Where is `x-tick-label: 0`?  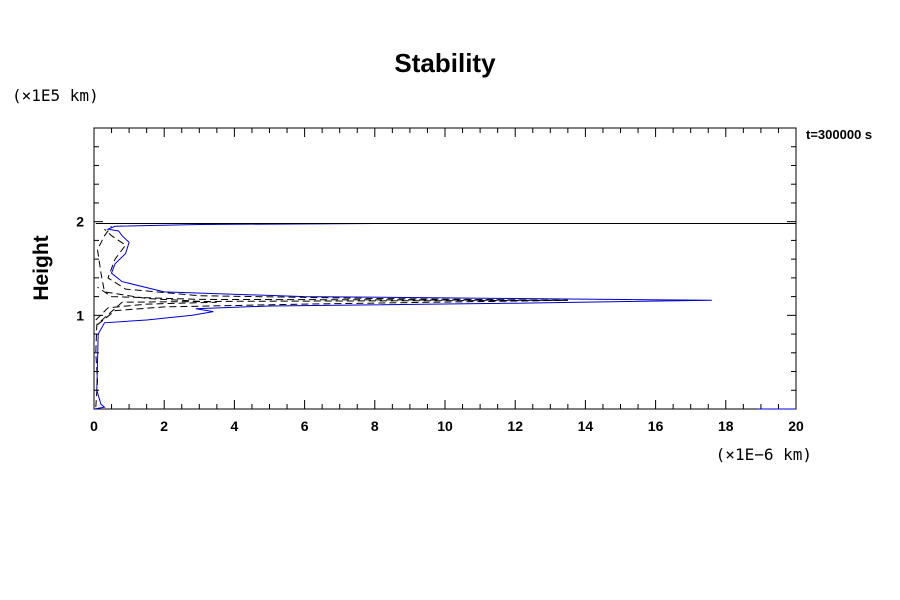 x-tick-label: 0 is located at coordinates (94, 426).